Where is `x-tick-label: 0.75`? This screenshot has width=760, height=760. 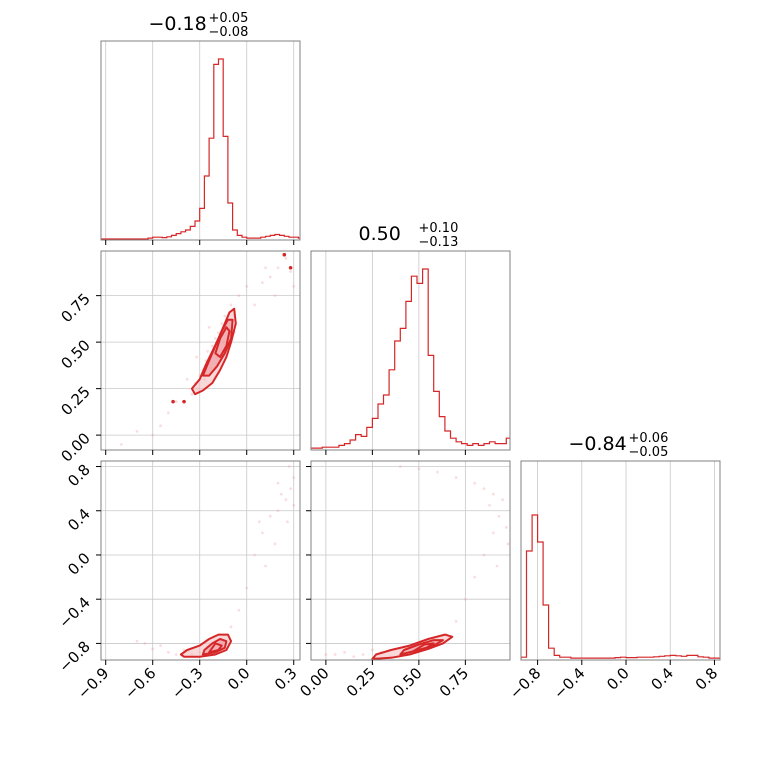 x-tick-label: 0.75 is located at coordinates (454, 682).